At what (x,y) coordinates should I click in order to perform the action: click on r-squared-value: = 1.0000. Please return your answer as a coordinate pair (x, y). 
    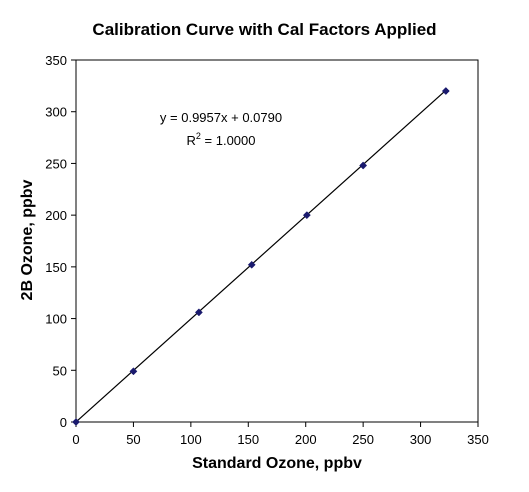
    Looking at the image, I should click on (228, 140).